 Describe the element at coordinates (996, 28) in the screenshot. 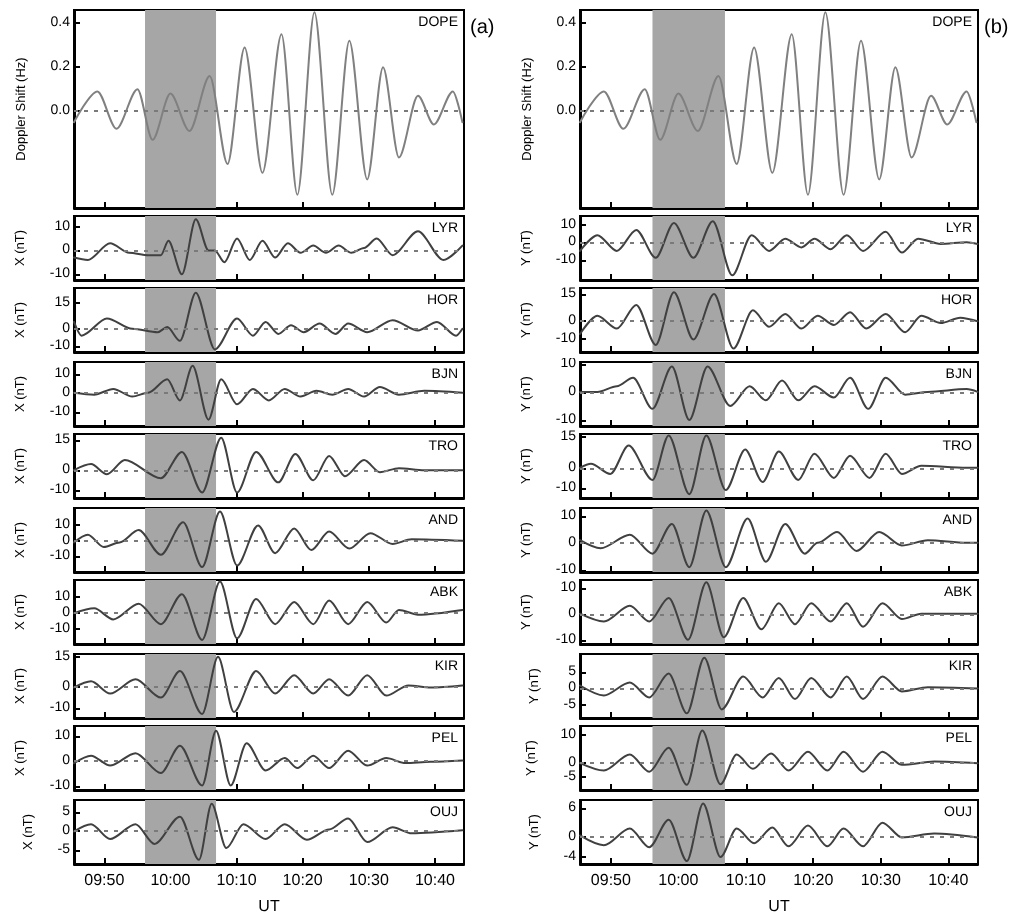

I see `text: (b)` at that location.